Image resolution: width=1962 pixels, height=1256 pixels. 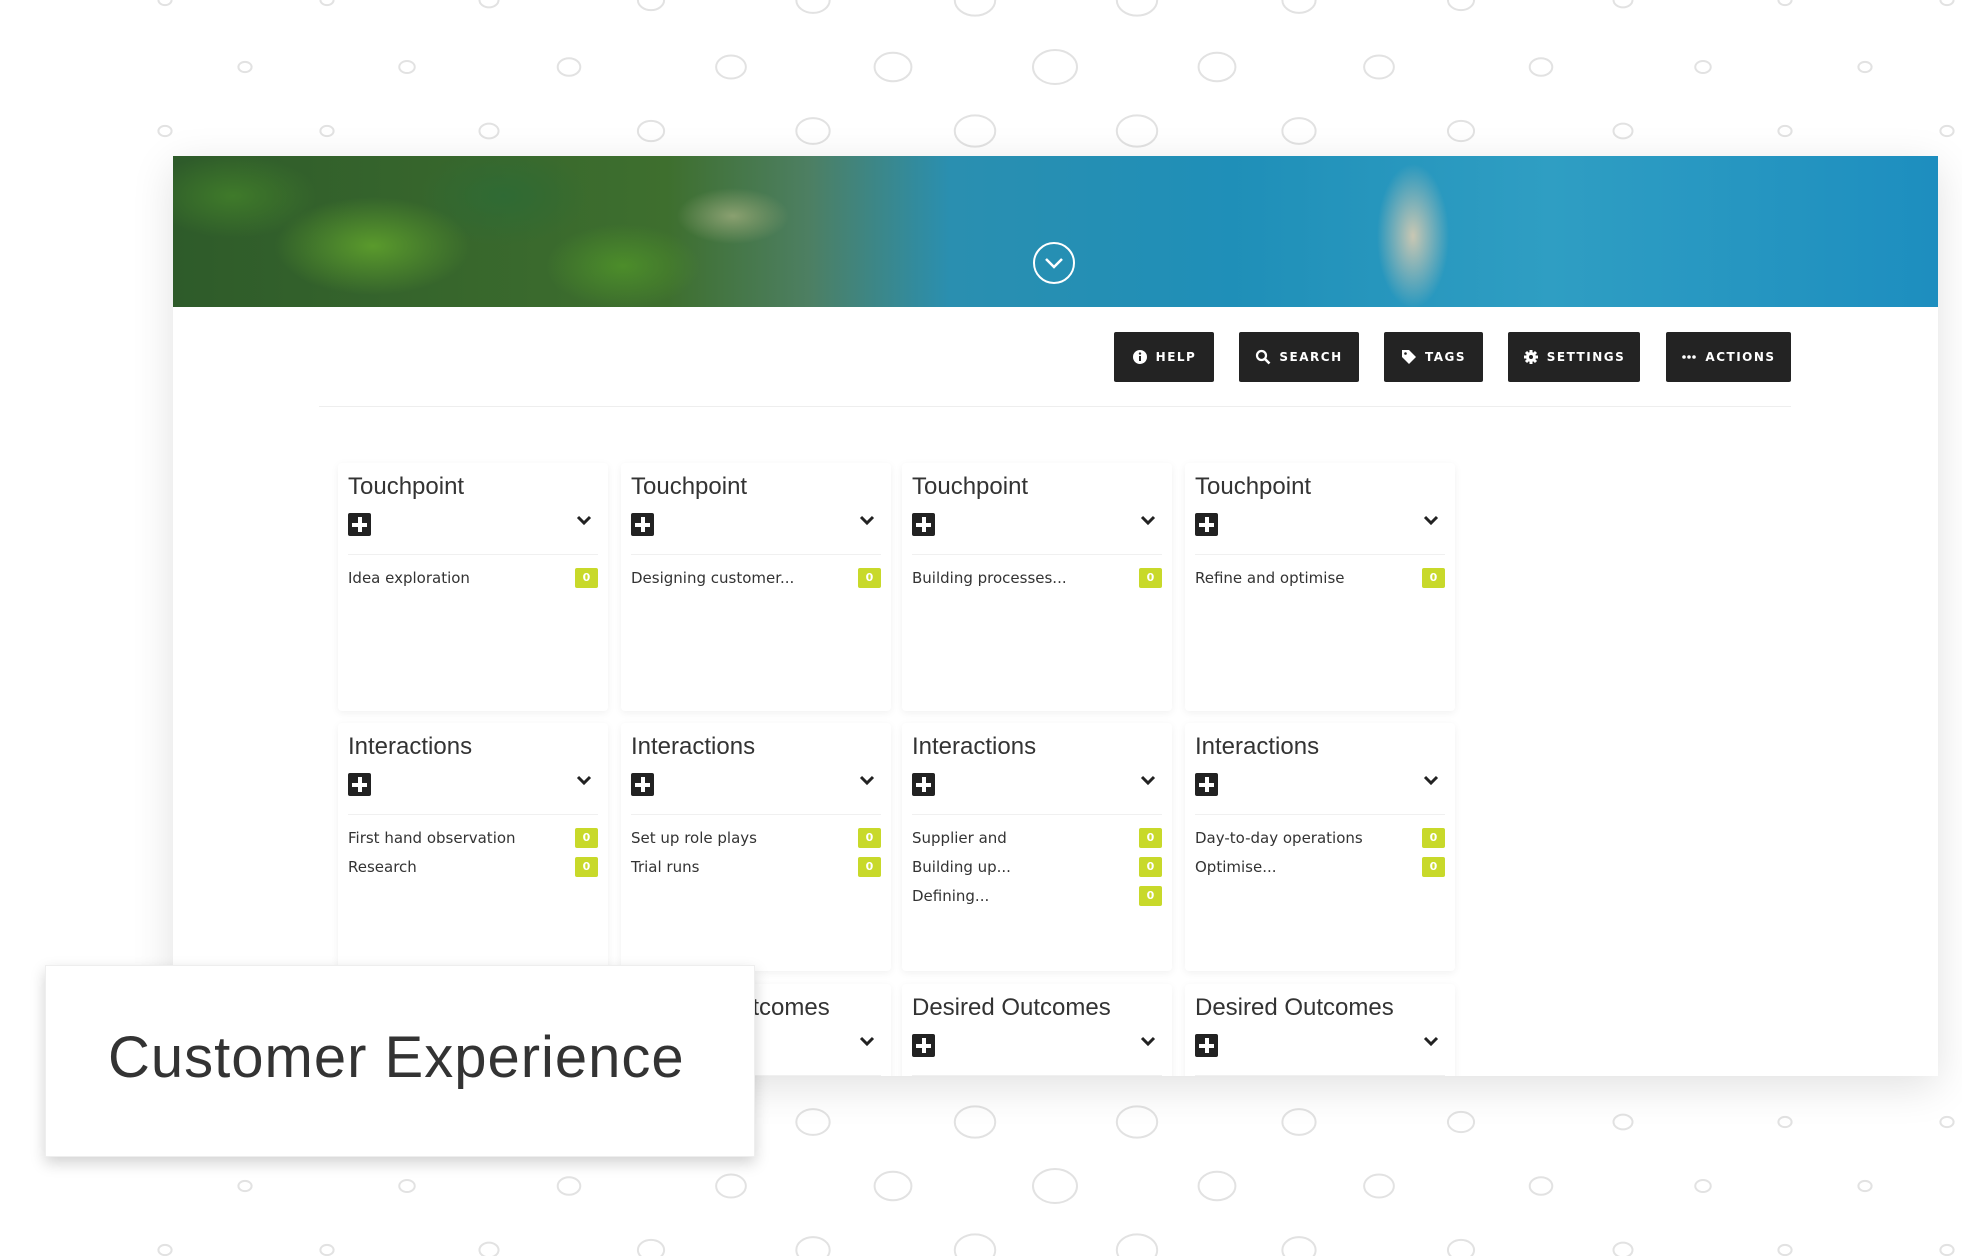 I want to click on item-label: Idea exploration, so click(x=409, y=577).